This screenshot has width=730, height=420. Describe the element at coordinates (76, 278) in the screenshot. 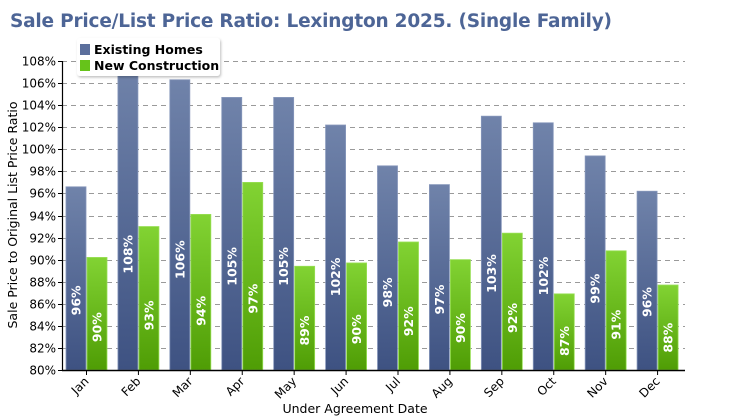

I see `bar-existing-homes-jan` at that location.